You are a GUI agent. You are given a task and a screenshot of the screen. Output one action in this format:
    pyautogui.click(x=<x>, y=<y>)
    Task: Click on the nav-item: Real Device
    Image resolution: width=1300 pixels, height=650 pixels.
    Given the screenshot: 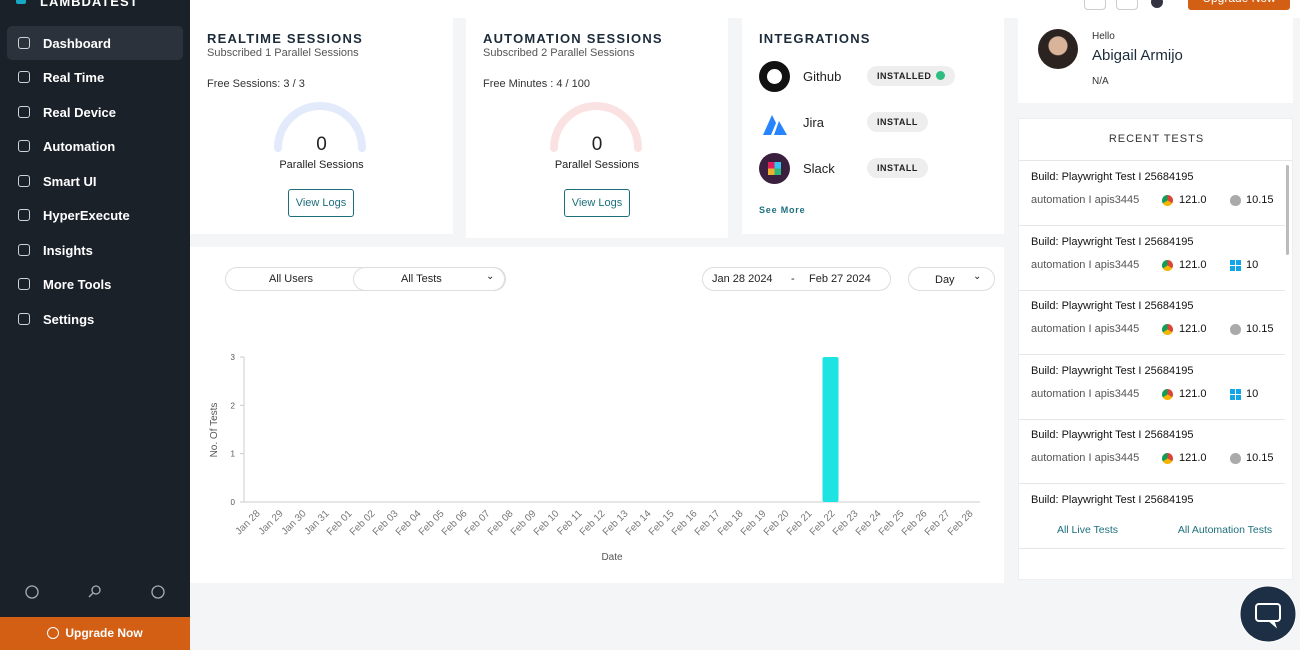 What is the action you would take?
    pyautogui.click(x=95, y=112)
    